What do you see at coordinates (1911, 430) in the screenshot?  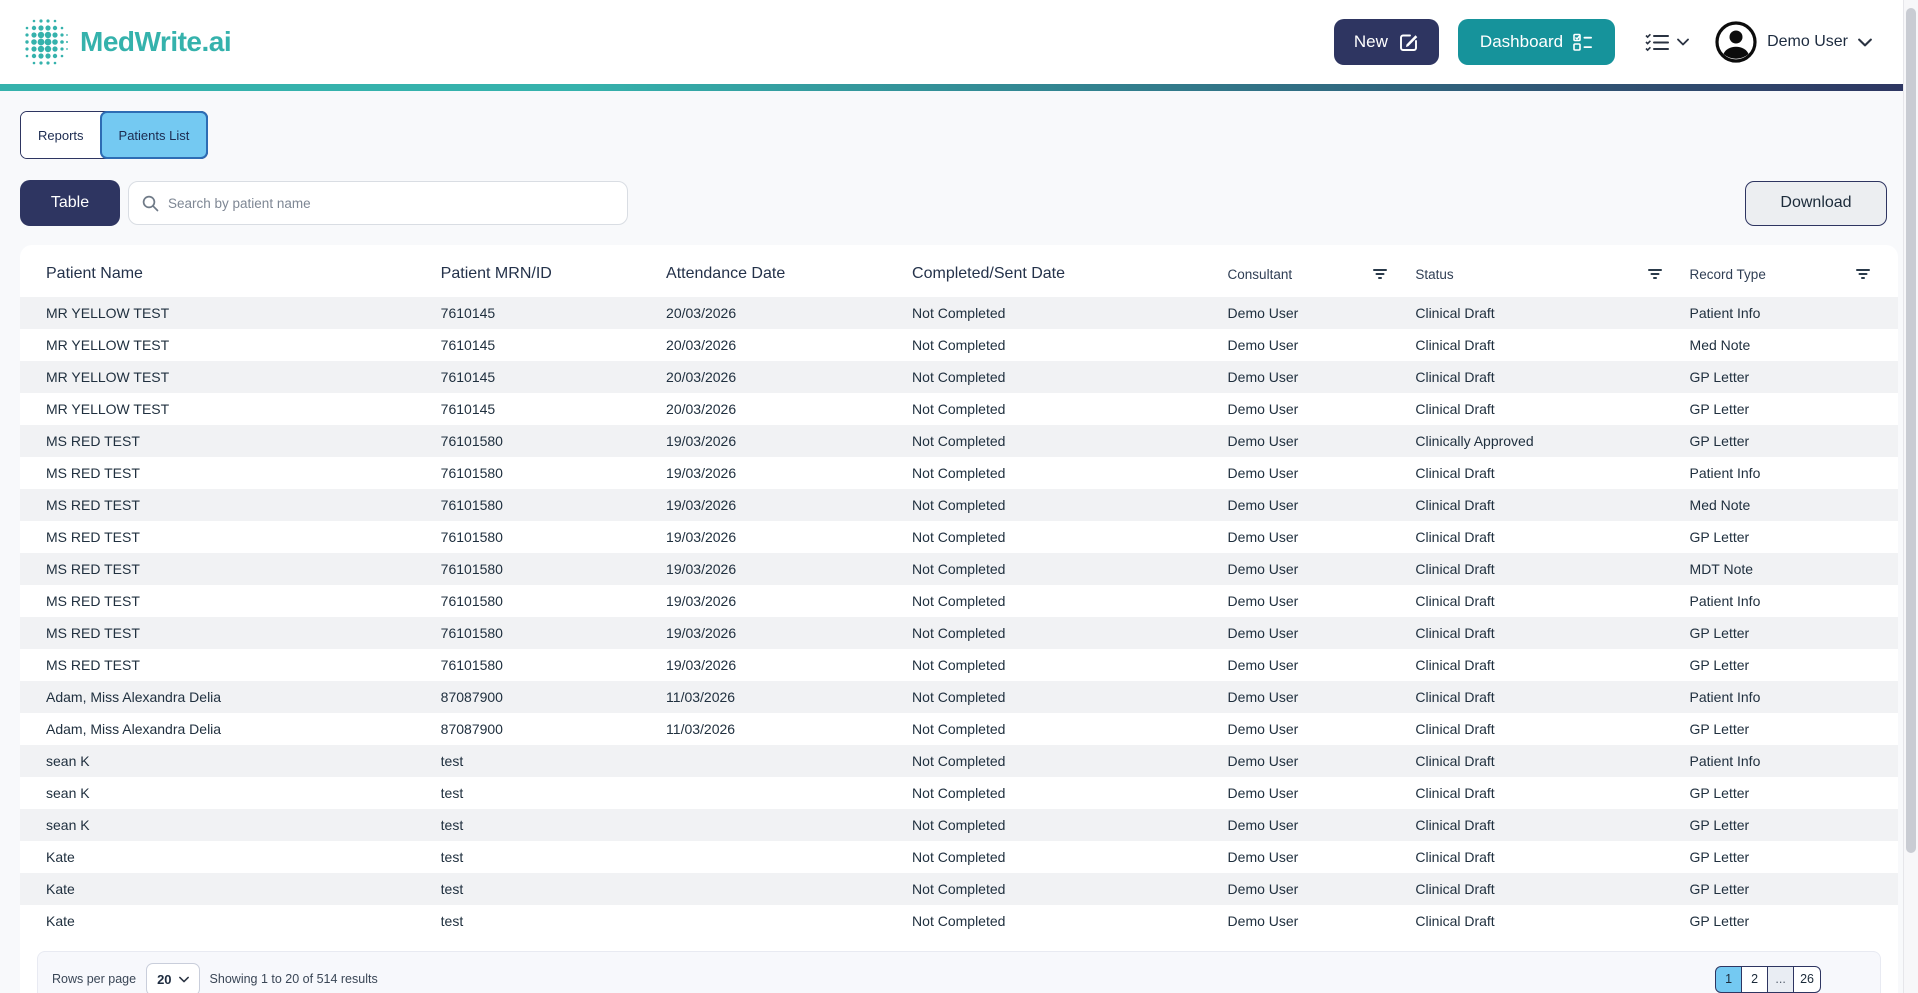 I see `scrollbar-thumb` at bounding box center [1911, 430].